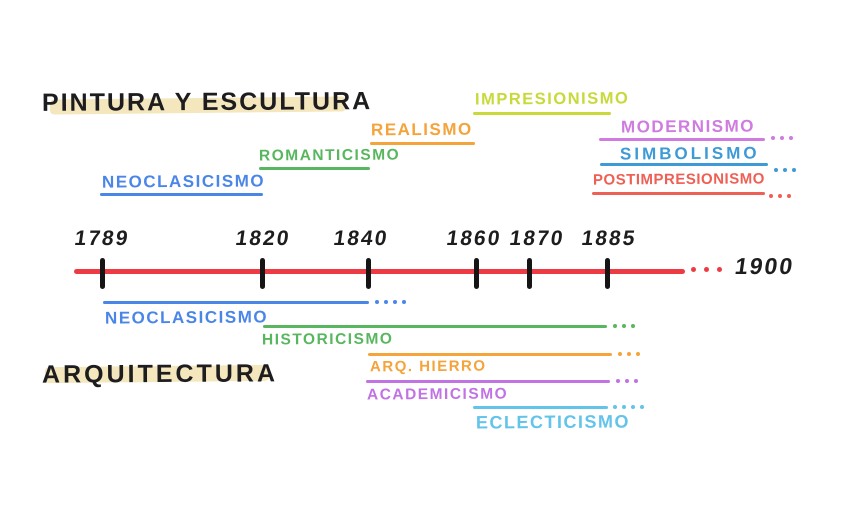 The image size is (848, 530). Describe the element at coordinates (678, 179) in the screenshot. I see `movement-label: POSTIMPRESIONISMO` at that location.